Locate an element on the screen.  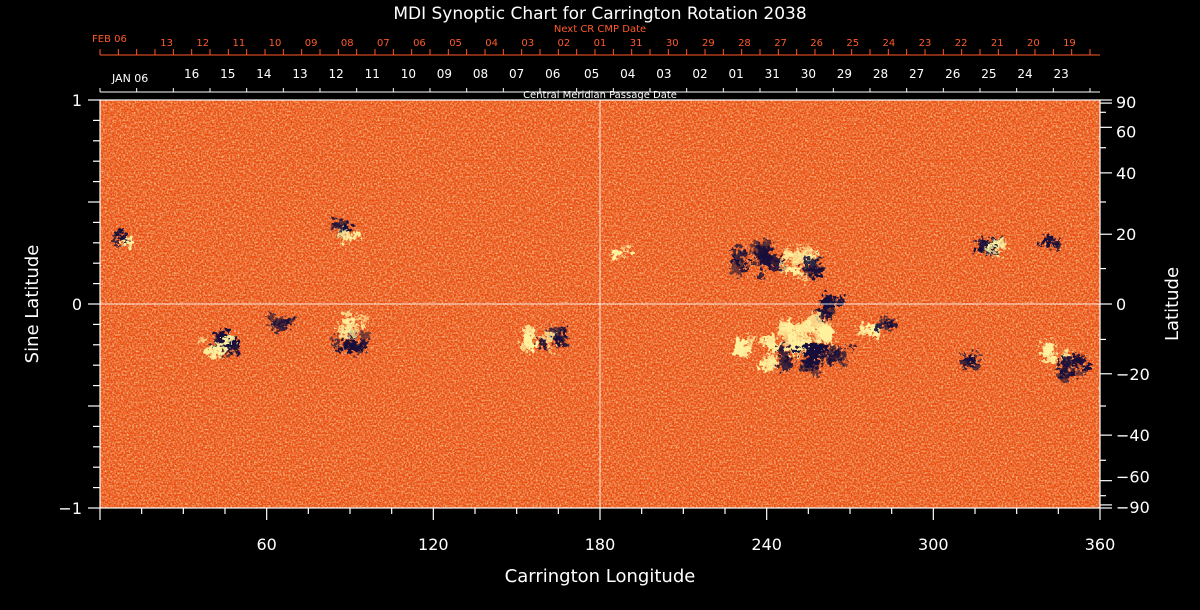
next-cmp-date-label: 19 is located at coordinates (1069, 43).